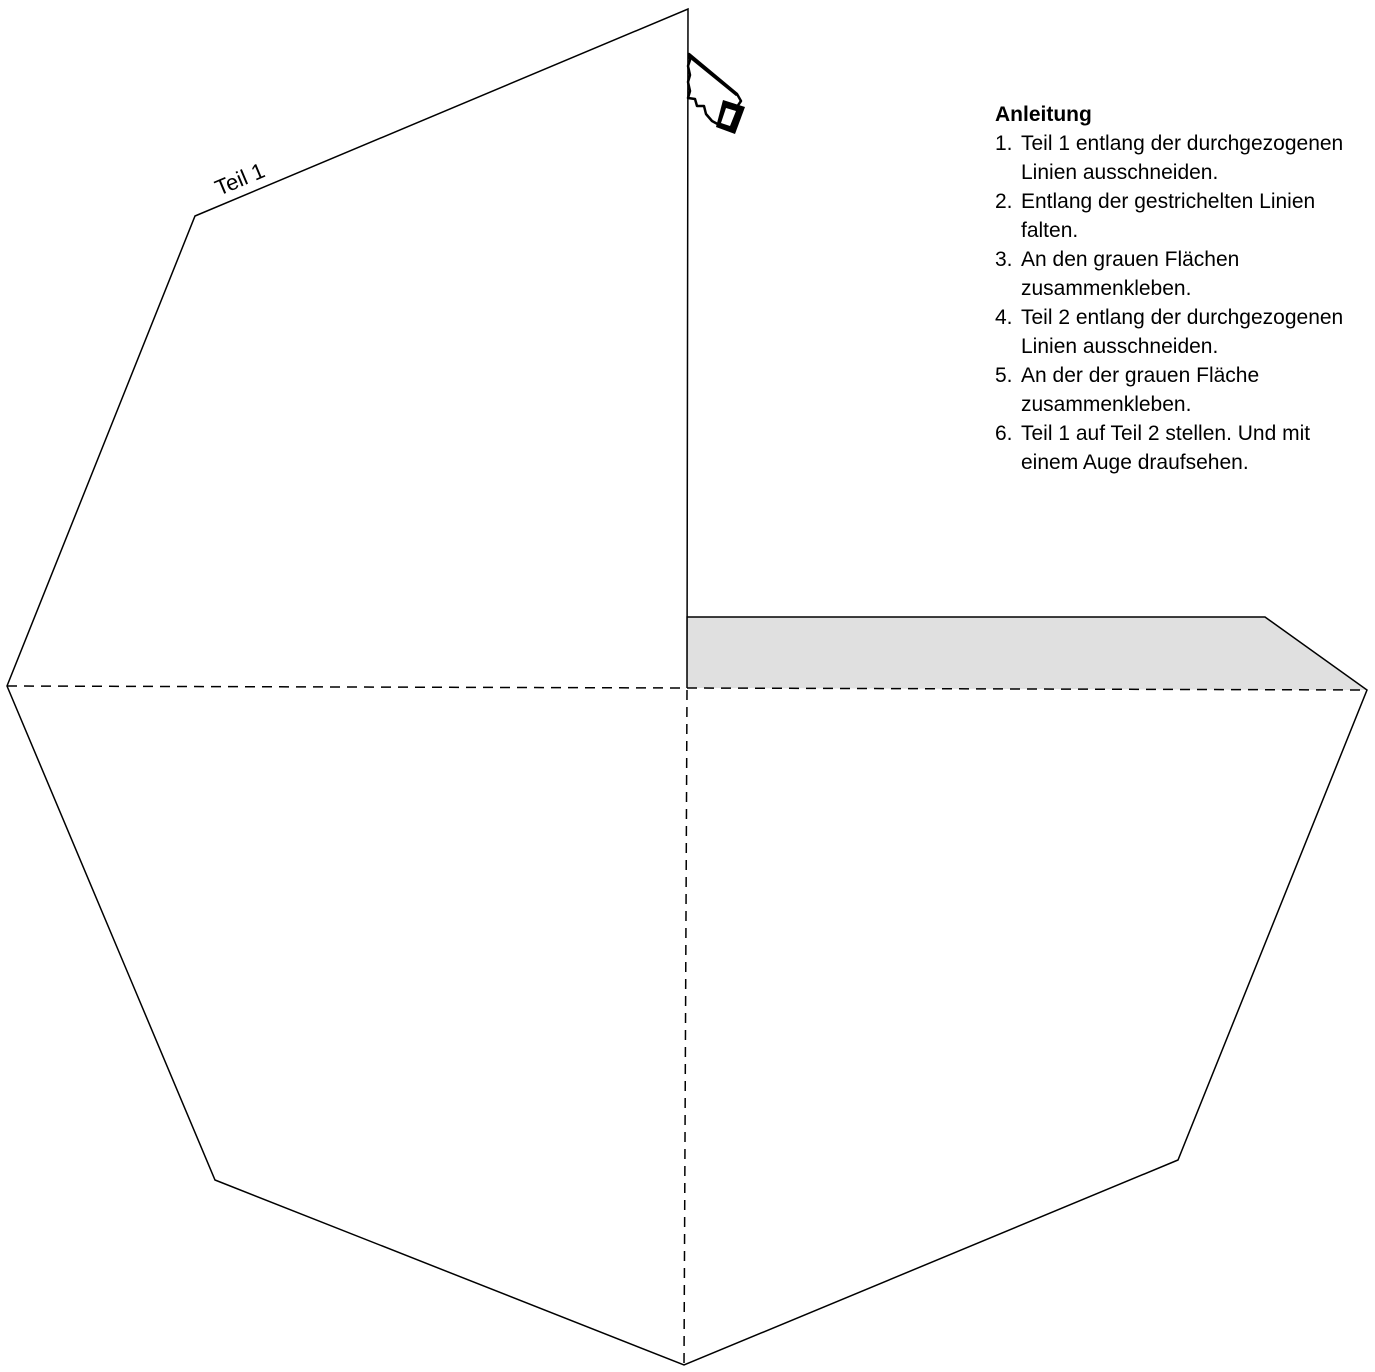  What do you see at coordinates (1140, 390) in the screenshot?
I see `step-text: An der der grauen Fläche zusammenkleben.` at bounding box center [1140, 390].